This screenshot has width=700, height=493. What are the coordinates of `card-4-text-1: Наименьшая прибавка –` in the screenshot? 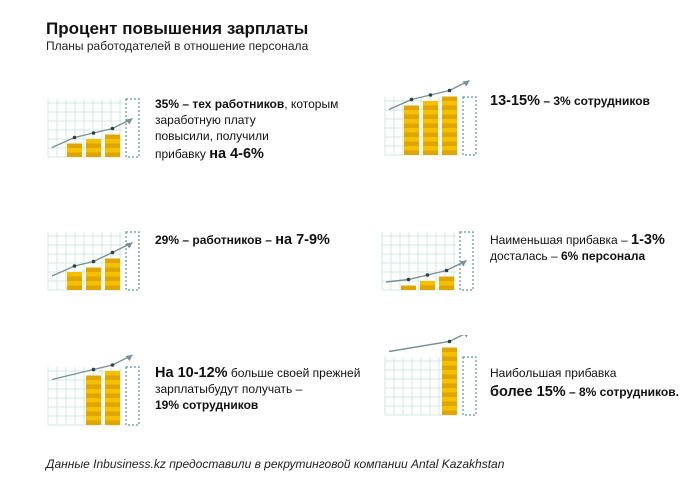 It's located at (561, 240).